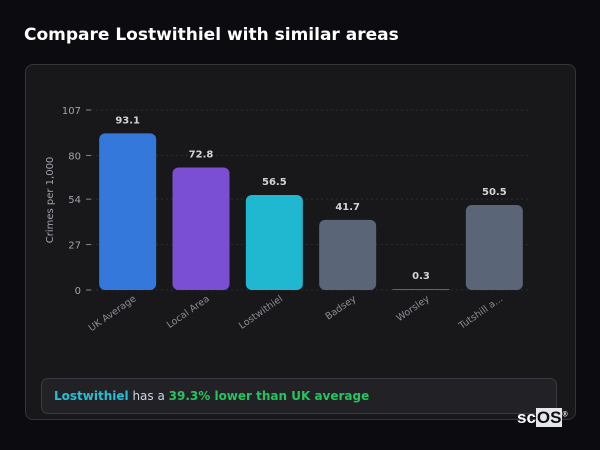  What do you see at coordinates (188, 311) in the screenshot?
I see `x-tick-label: Local Area` at bounding box center [188, 311].